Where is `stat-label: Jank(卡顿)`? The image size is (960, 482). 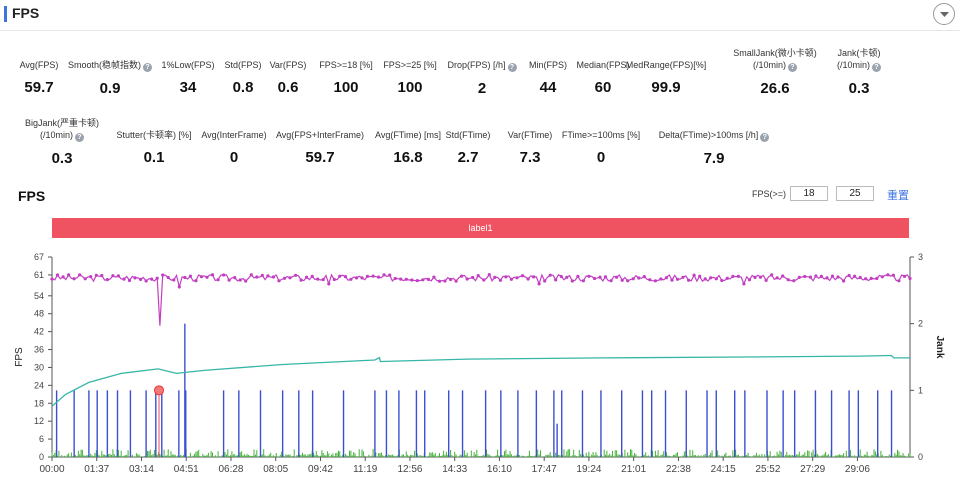 stat-label: Jank(卡顿) is located at coordinates (859, 53).